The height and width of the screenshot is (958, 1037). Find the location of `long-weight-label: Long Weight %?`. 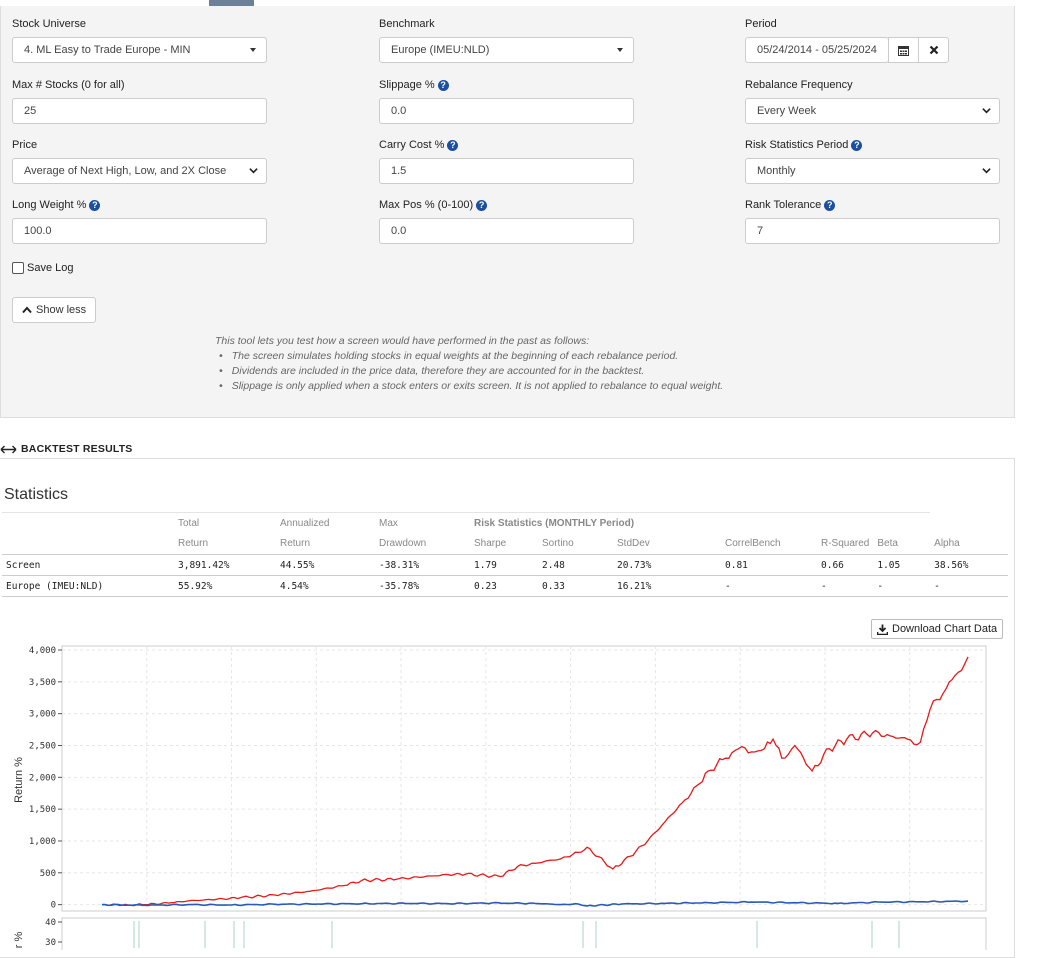

long-weight-label: Long Weight %? is located at coordinates (56, 205).